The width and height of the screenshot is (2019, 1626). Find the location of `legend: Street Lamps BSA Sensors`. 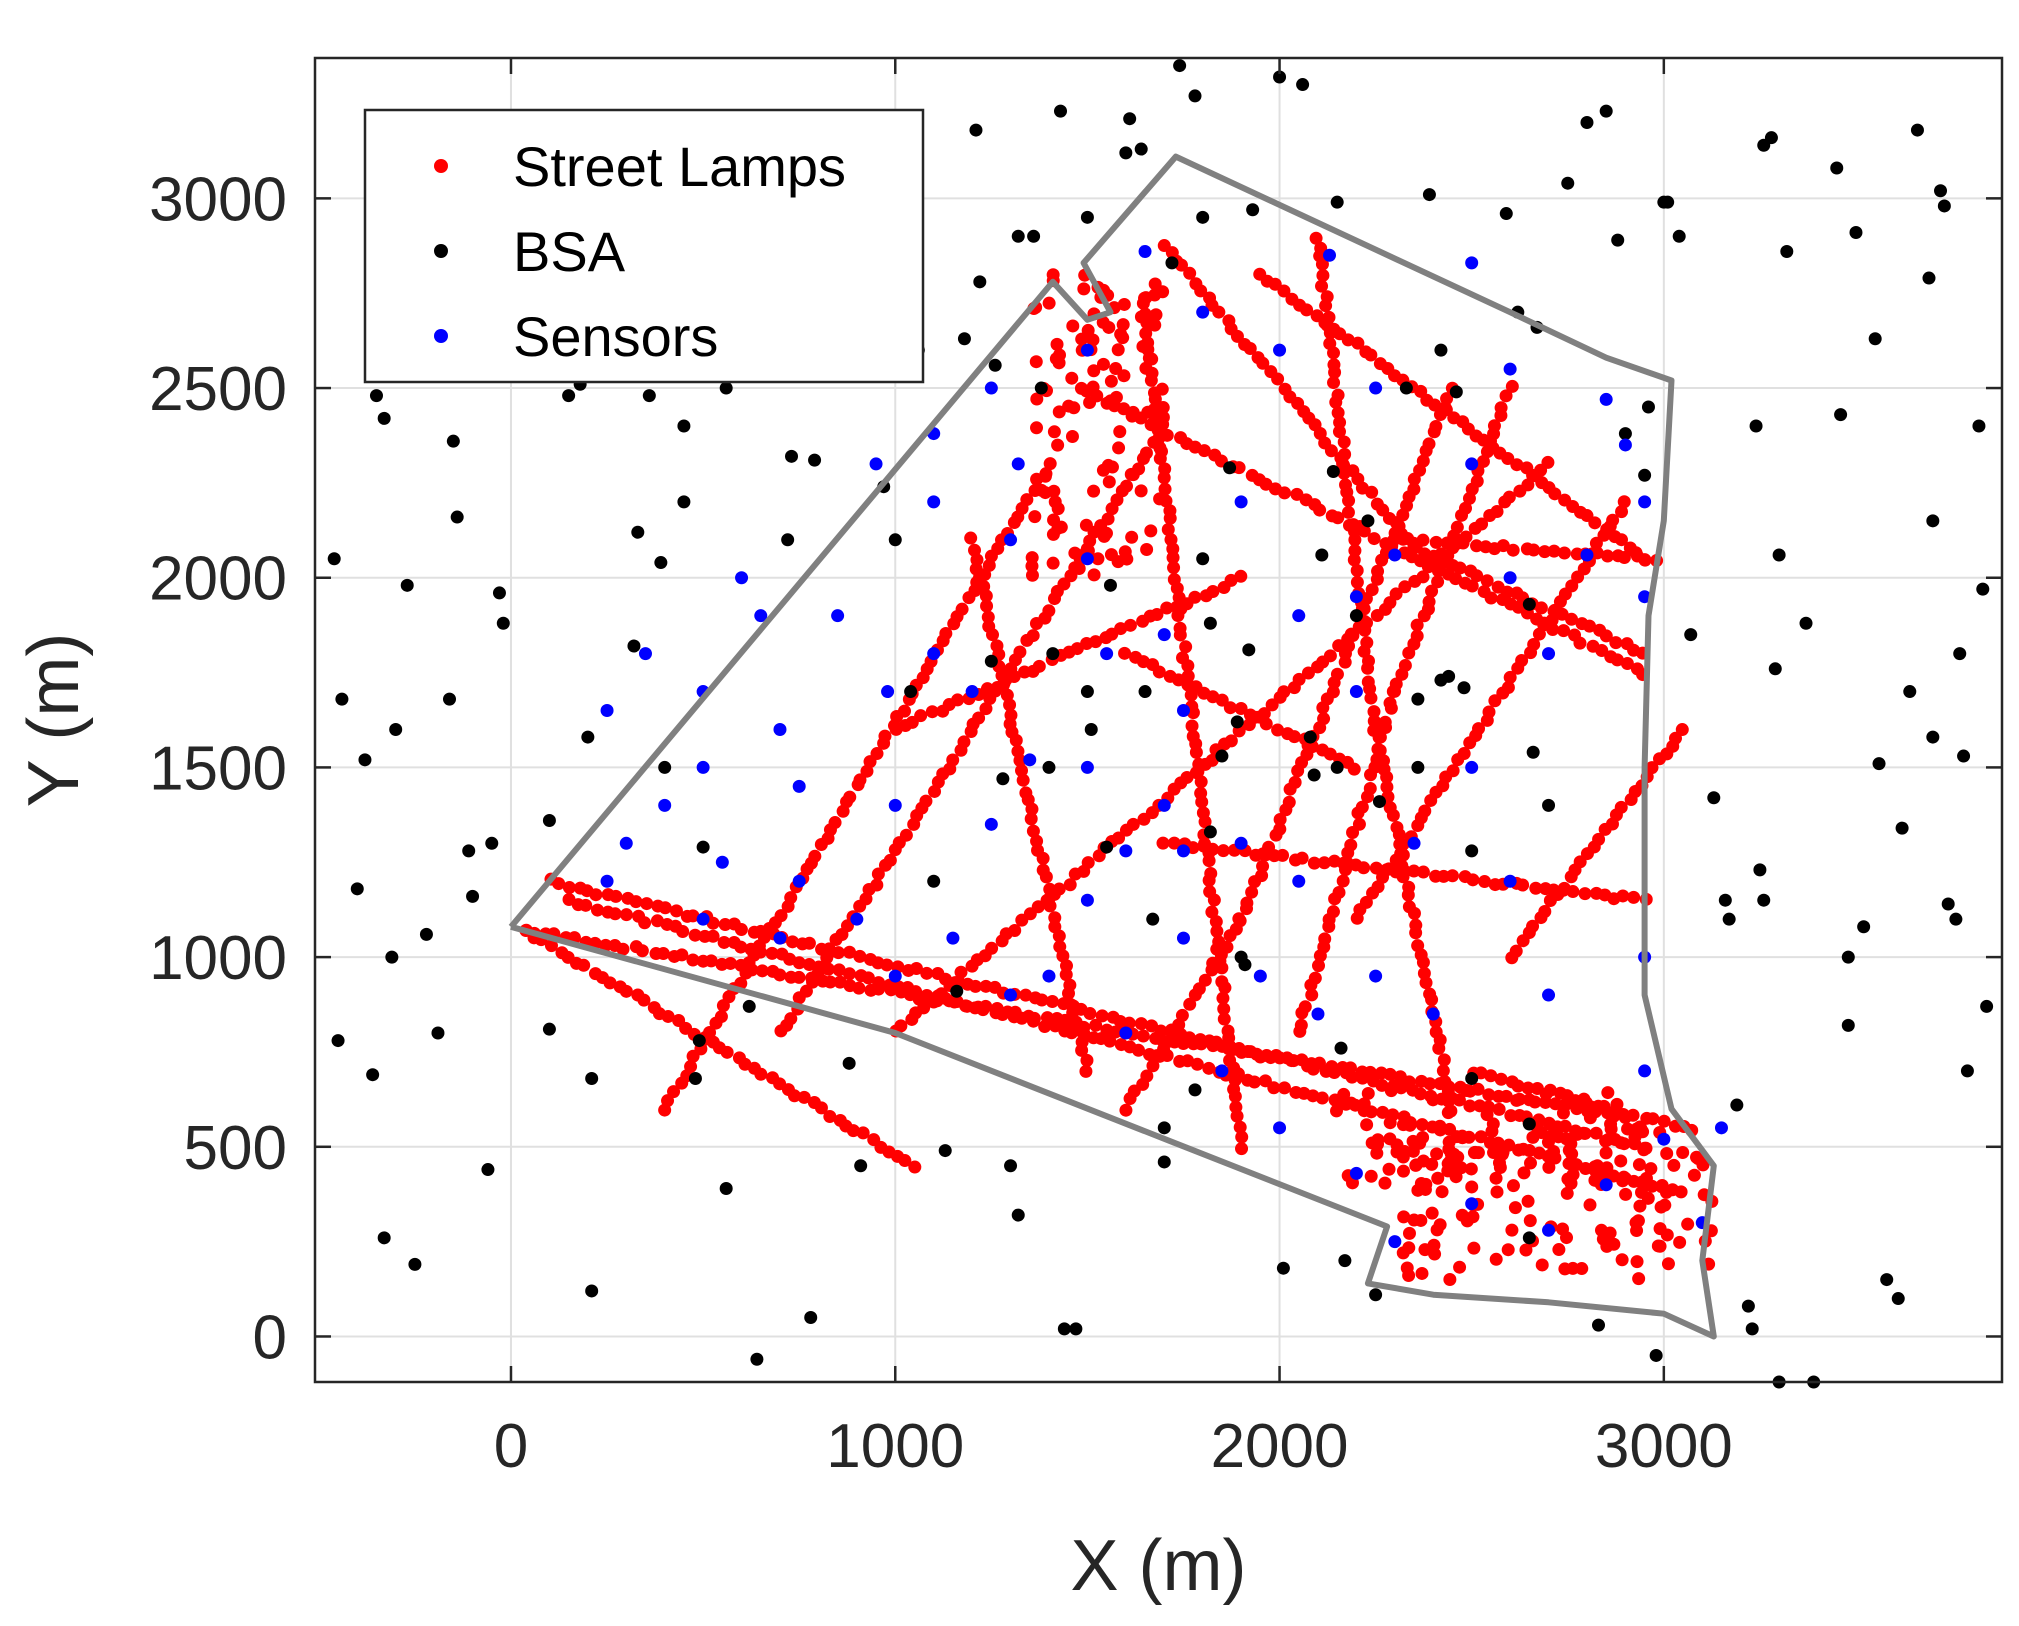

legend: Street Lamps BSA Sensors is located at coordinates (644, 246).